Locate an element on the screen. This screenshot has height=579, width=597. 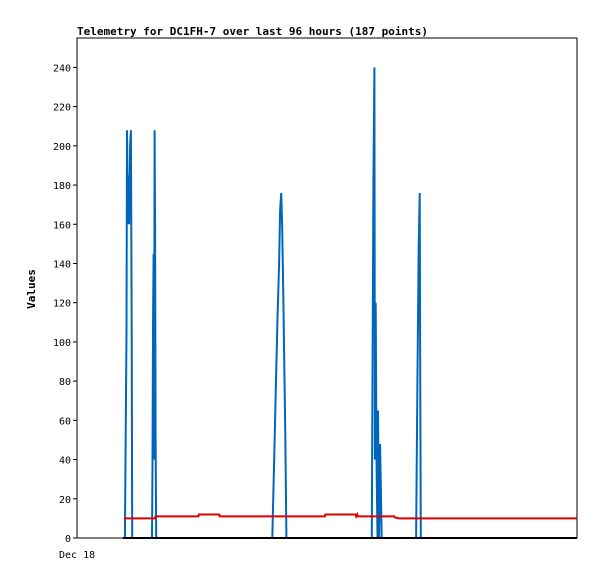
y-tick-label: 200 is located at coordinates (62, 147).